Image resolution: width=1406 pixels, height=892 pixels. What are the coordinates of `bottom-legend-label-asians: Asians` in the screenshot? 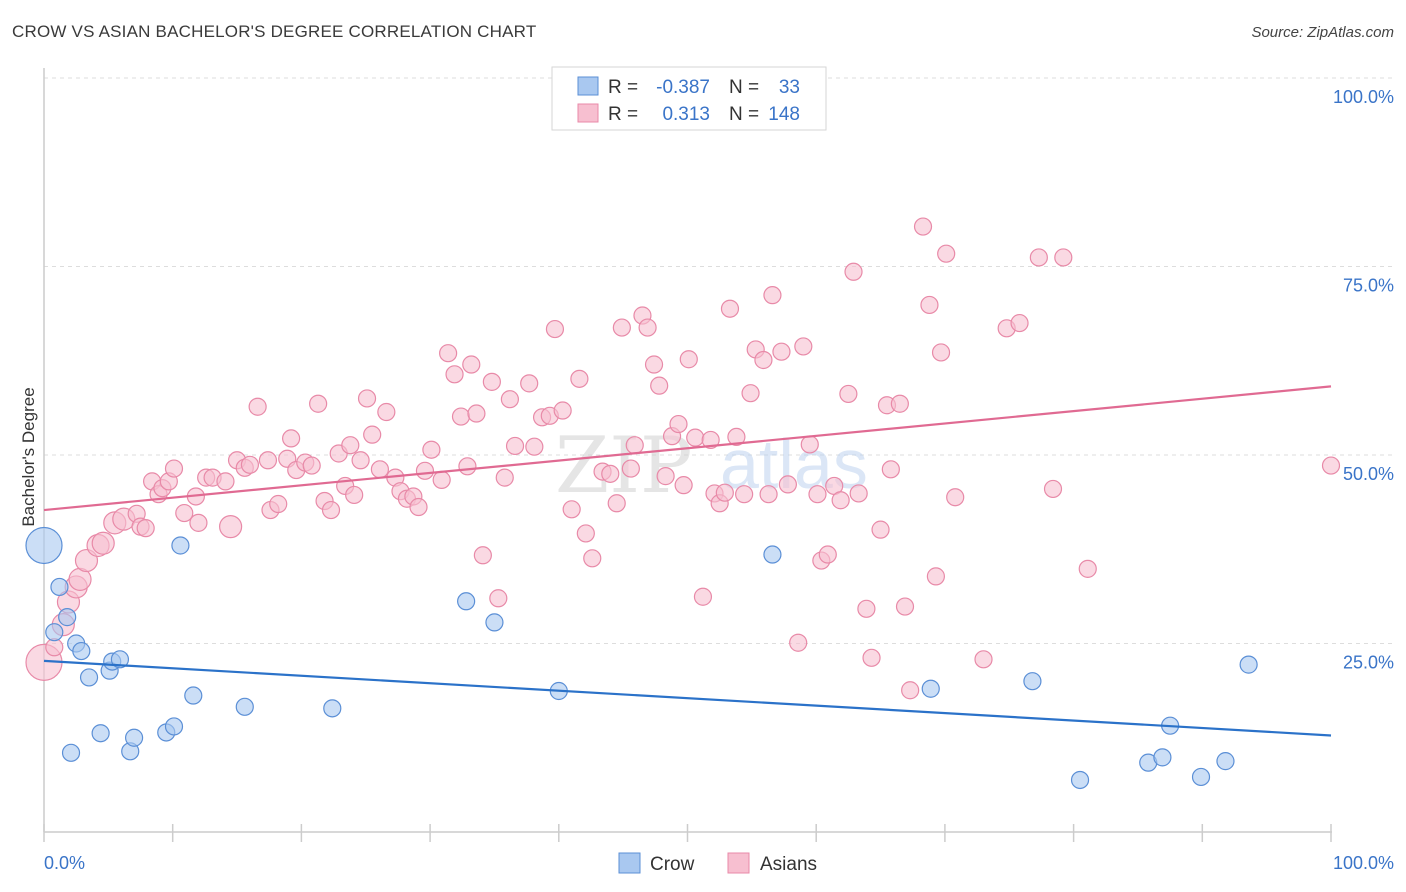 It's located at (788, 864).